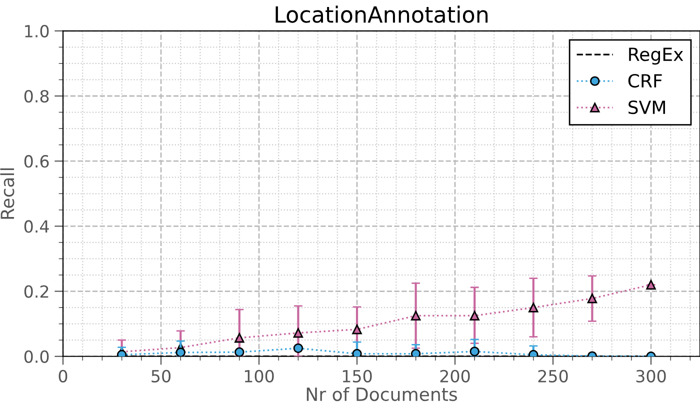  What do you see at coordinates (382, 14) in the screenshot?
I see `chart-title: LocationAnnotation` at bounding box center [382, 14].